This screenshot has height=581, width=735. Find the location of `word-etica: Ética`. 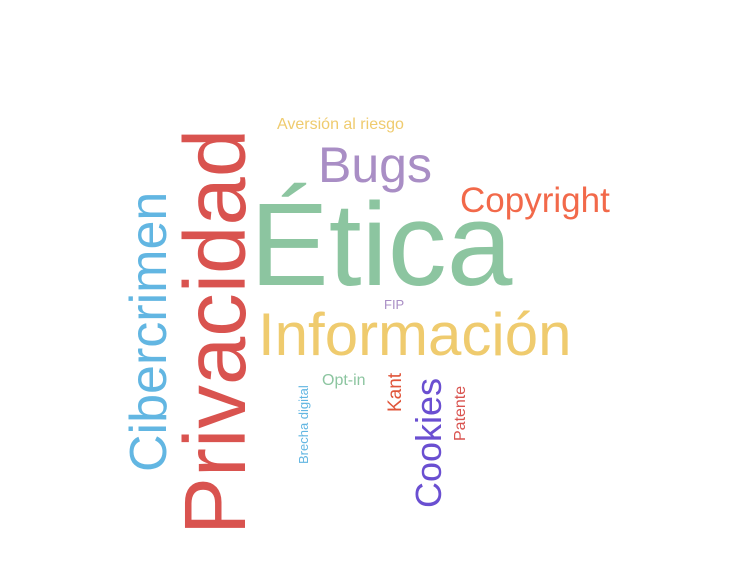

word-etica: Ética is located at coordinates (381, 245).